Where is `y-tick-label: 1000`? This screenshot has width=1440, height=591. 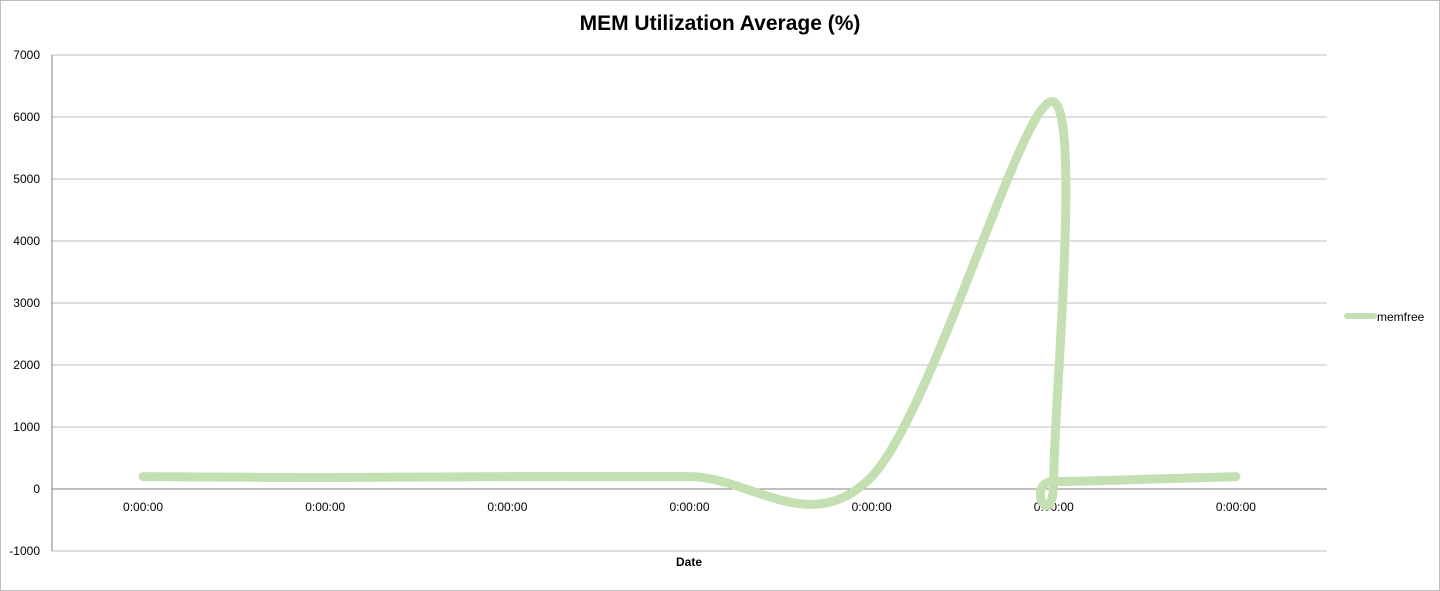 y-tick-label: 1000 is located at coordinates (26, 427).